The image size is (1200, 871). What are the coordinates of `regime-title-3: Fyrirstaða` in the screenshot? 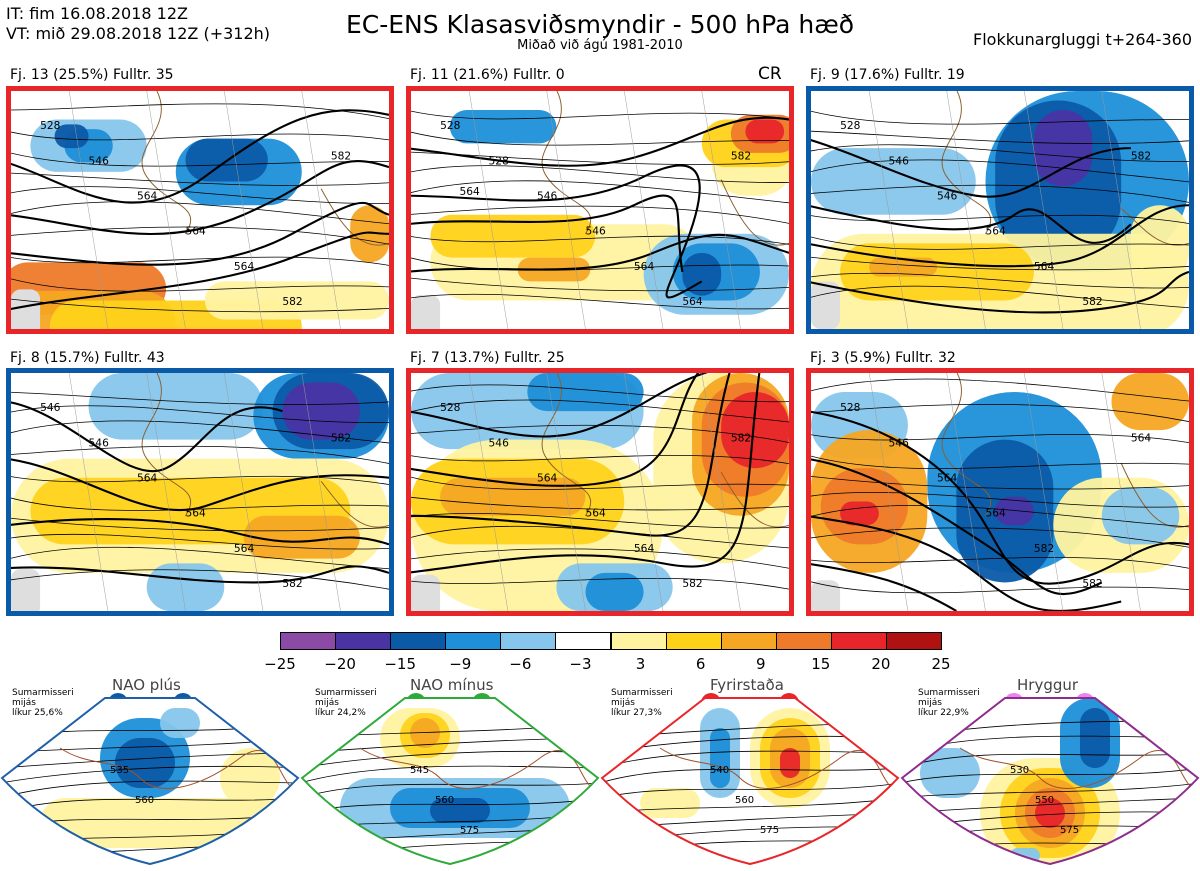 It's located at (747, 685).